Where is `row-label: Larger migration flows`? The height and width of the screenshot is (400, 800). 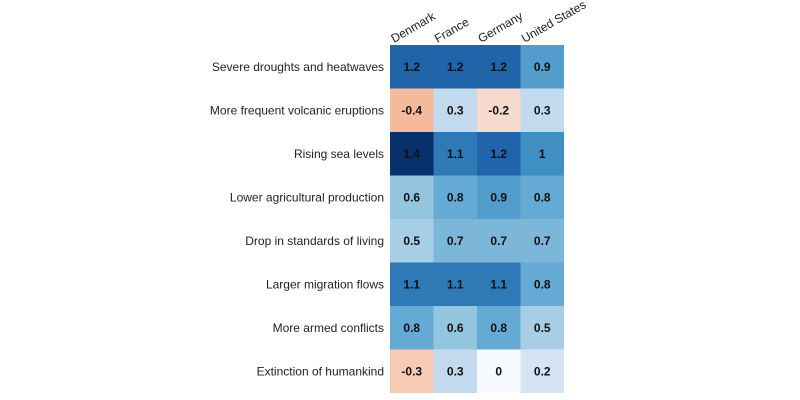 row-label: Larger migration flows is located at coordinates (325, 284).